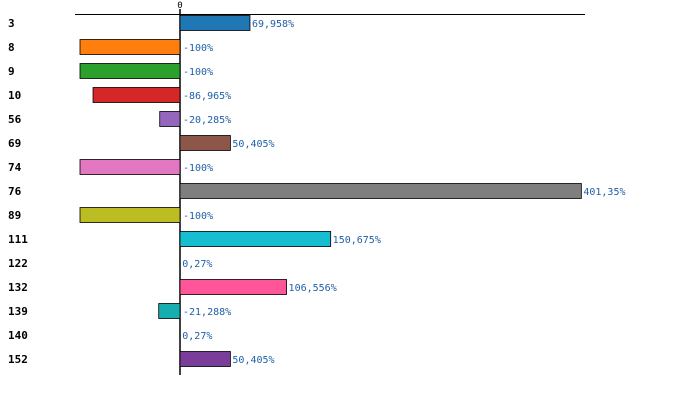  What do you see at coordinates (198, 216) in the screenshot?
I see `value-label-89: -100%` at bounding box center [198, 216].